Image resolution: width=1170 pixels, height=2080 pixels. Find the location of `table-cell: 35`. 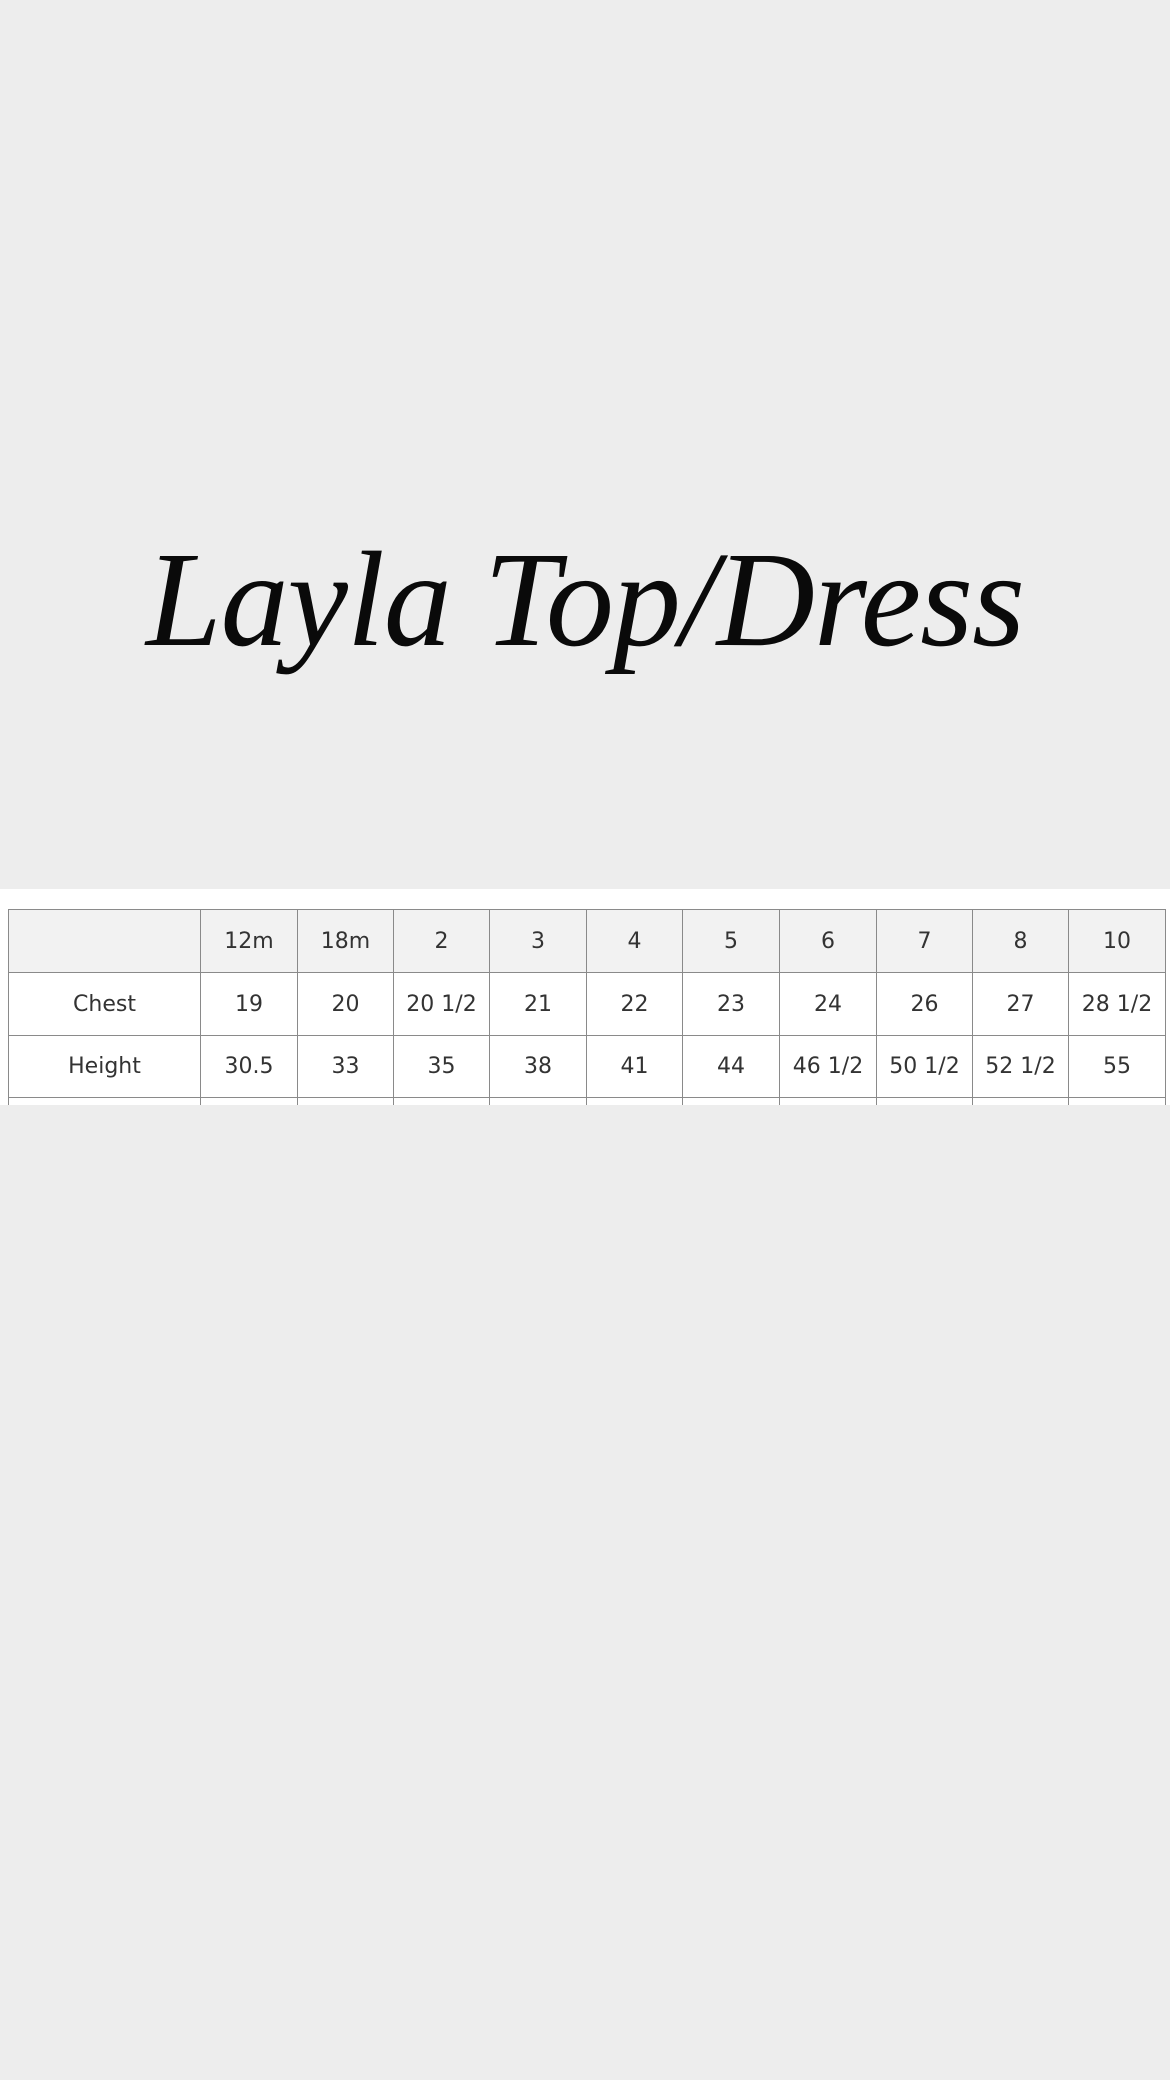

table-cell: 35 is located at coordinates (441, 1066).